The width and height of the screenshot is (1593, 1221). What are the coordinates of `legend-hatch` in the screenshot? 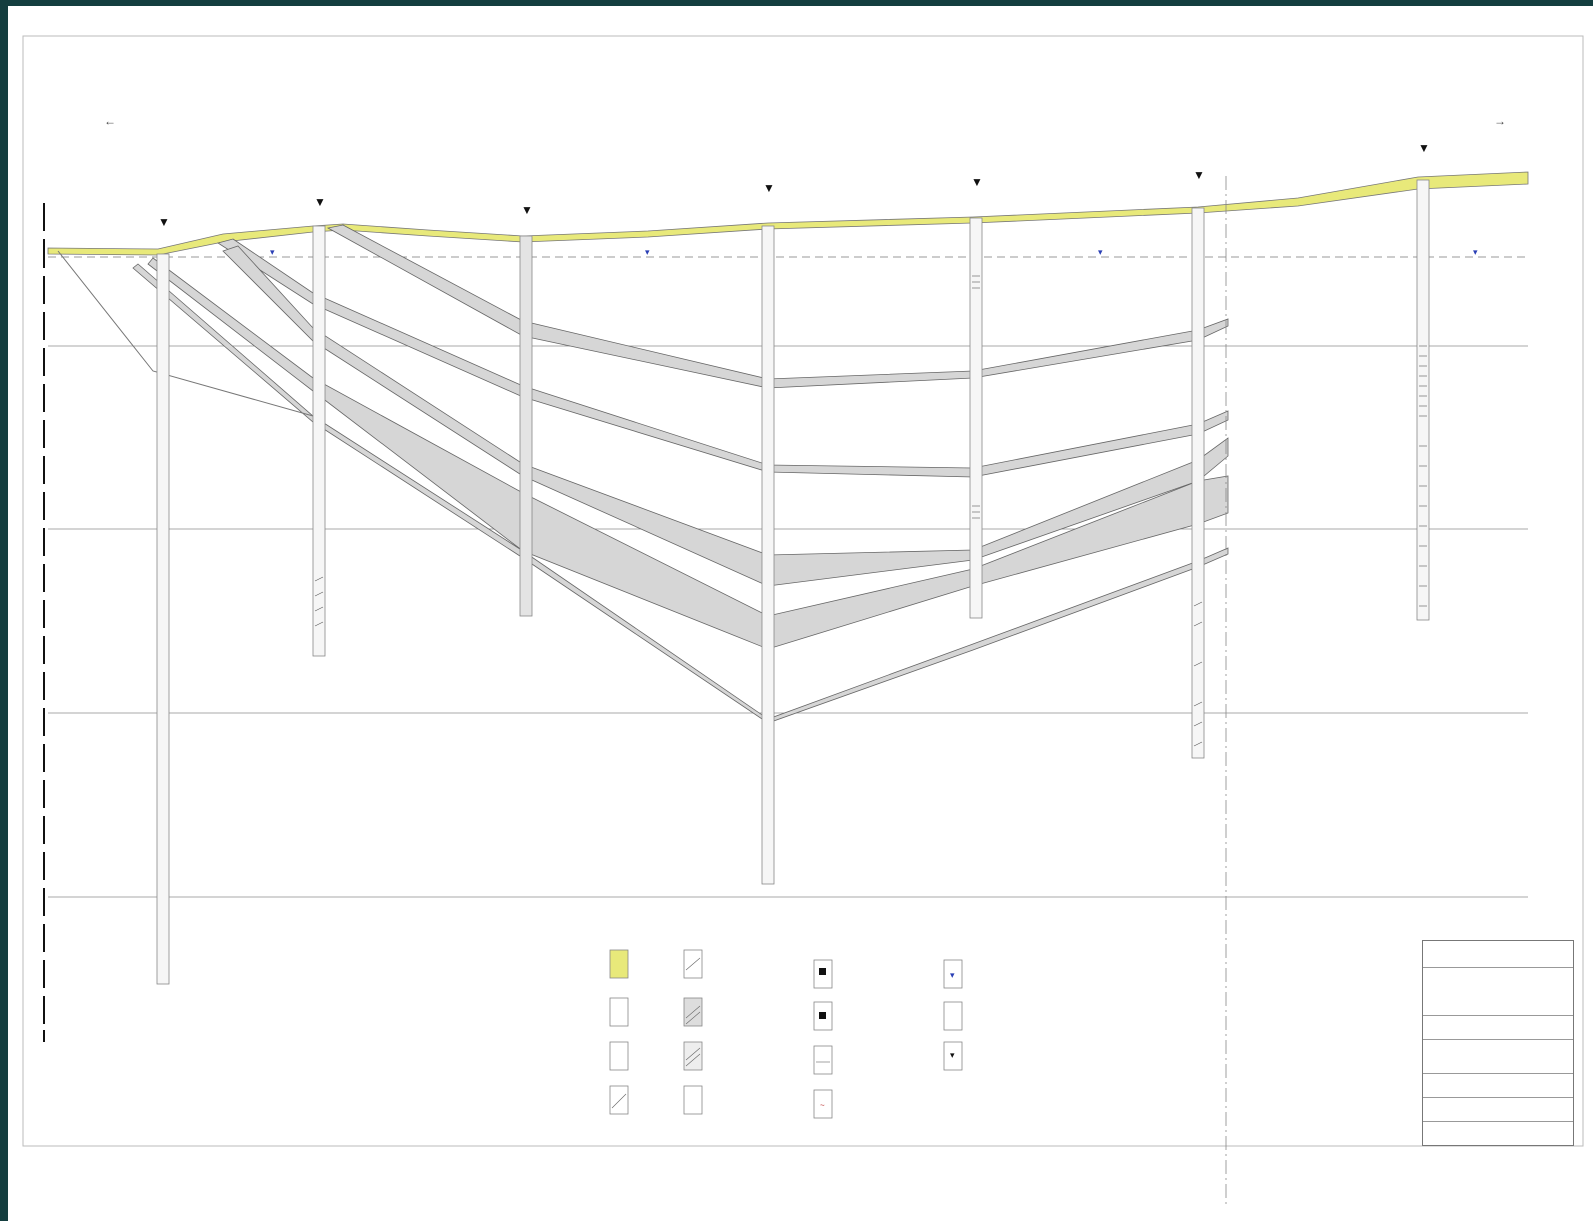 It's located at (720, 1033).